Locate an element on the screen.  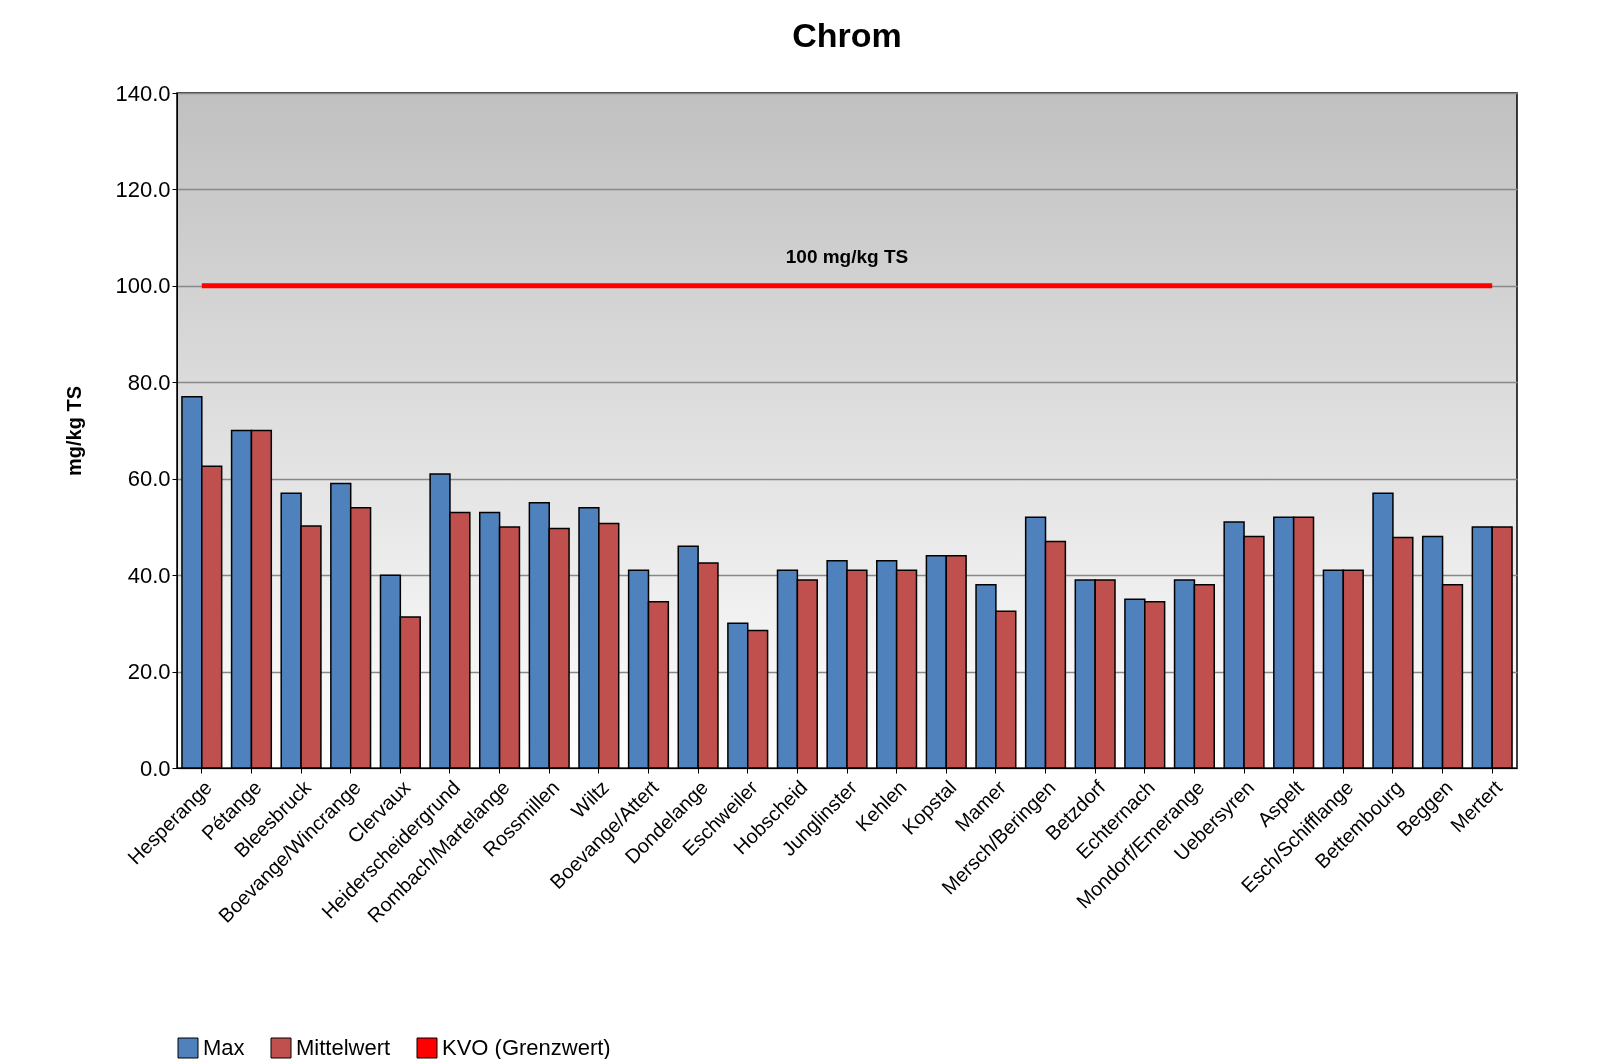
y-tick-label: 0.0 is located at coordinates (155, 768).